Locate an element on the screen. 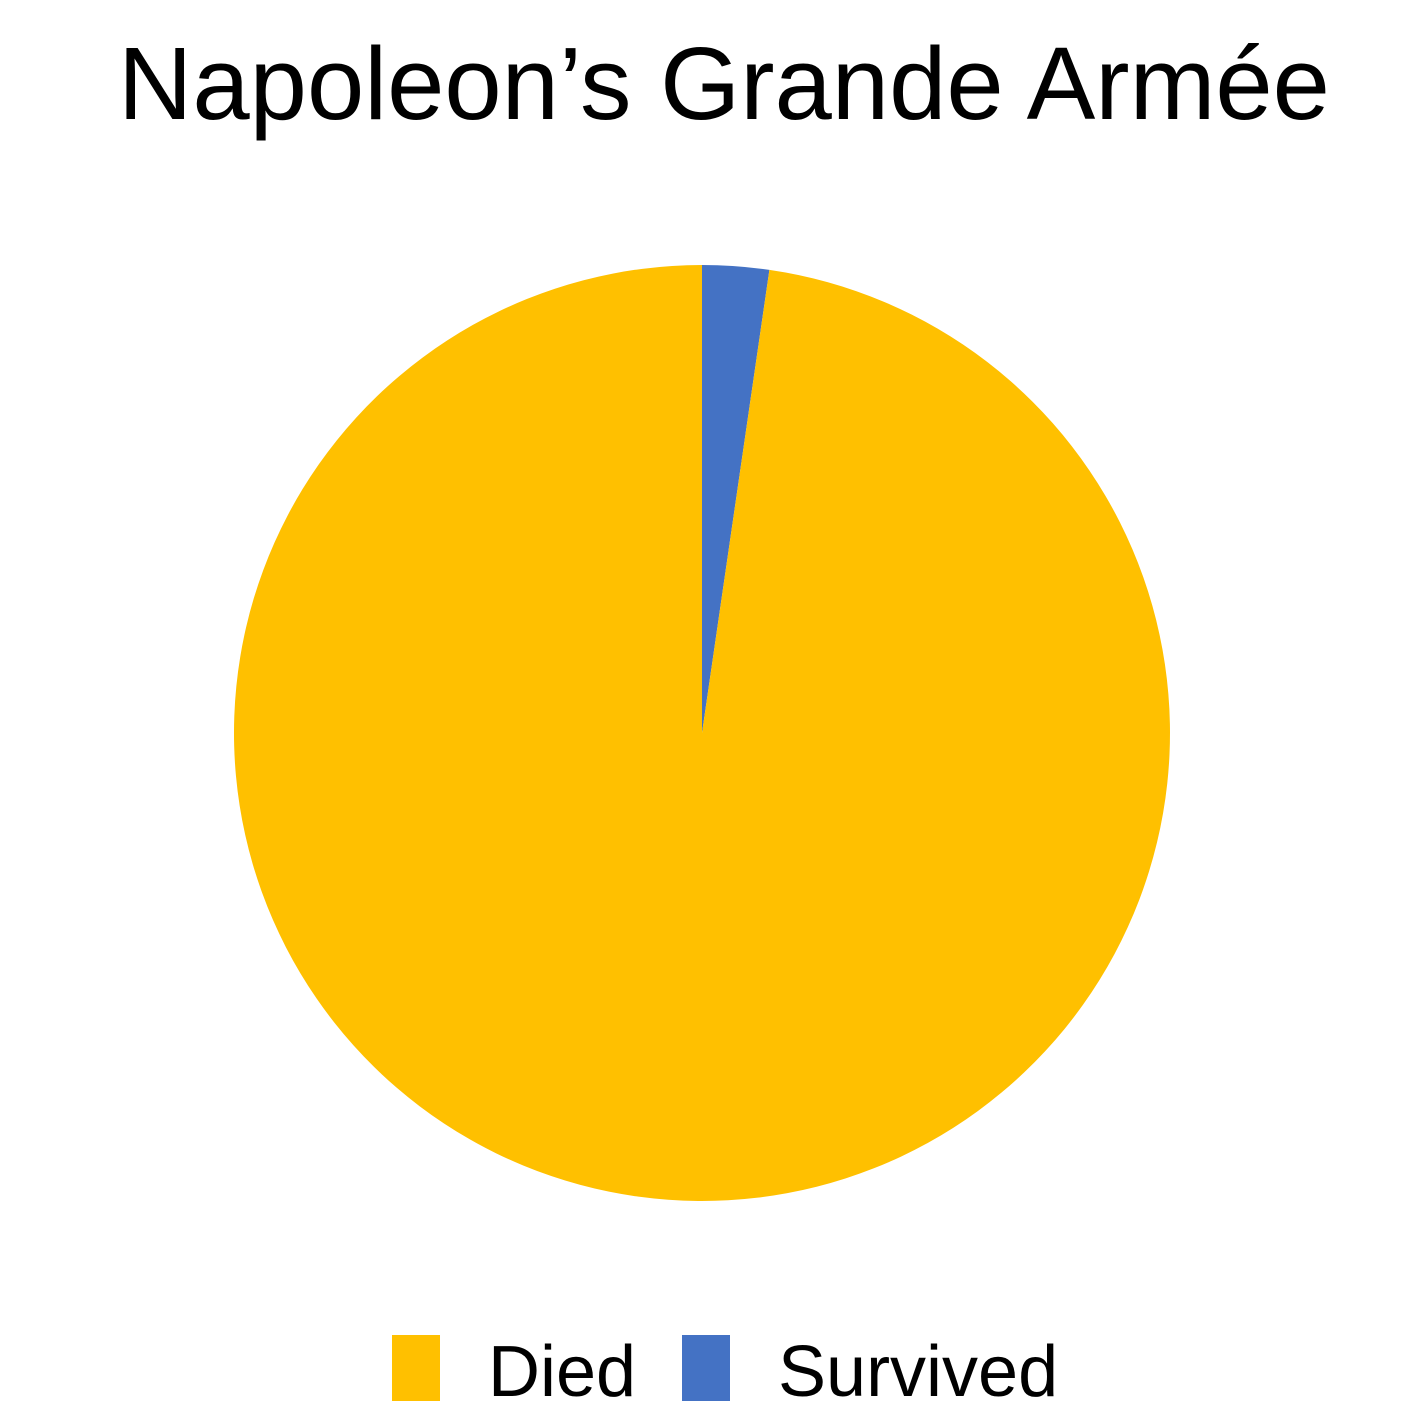  chart-title: Napoleon’s Grande Armée is located at coordinates (724, 83).